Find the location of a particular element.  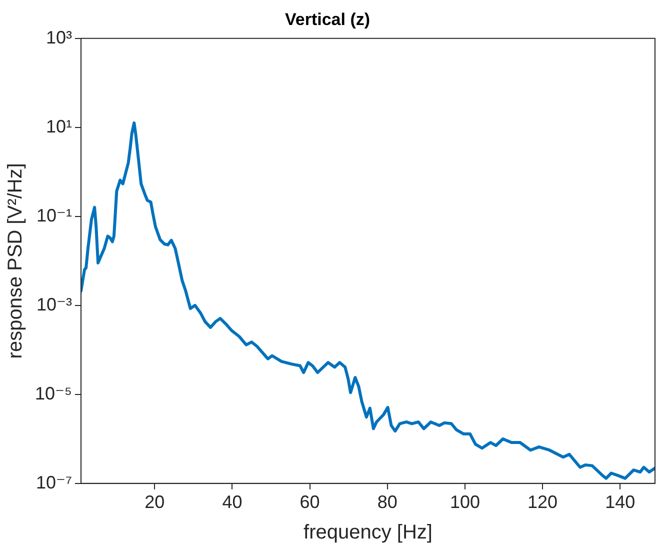

x-tick-label: 40 is located at coordinates (232, 502).